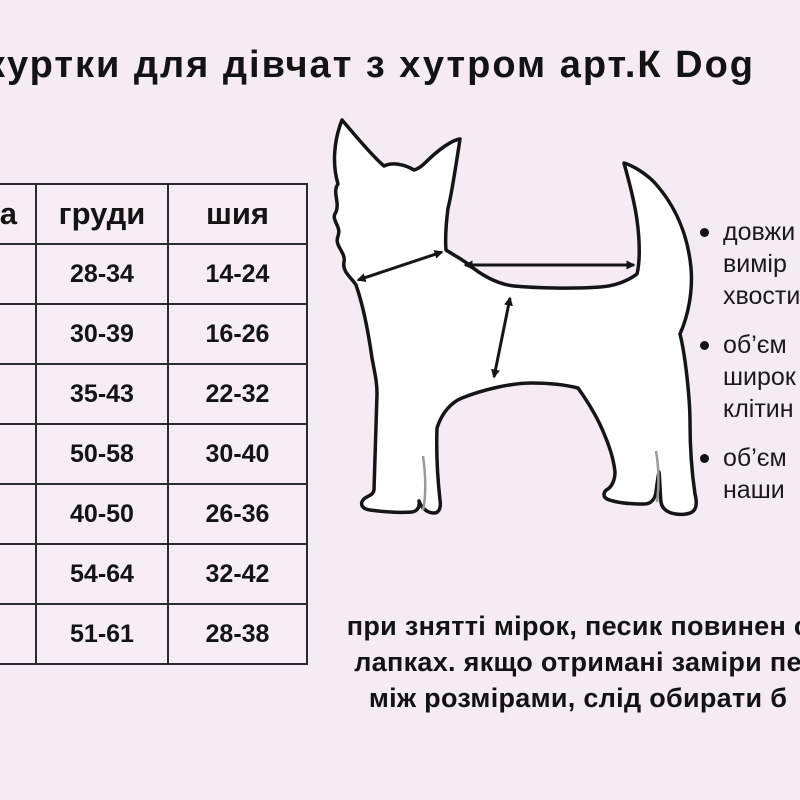 This screenshot has width=800, height=800. What do you see at coordinates (761, 296) in the screenshot?
I see `note-line: хвости` at bounding box center [761, 296].